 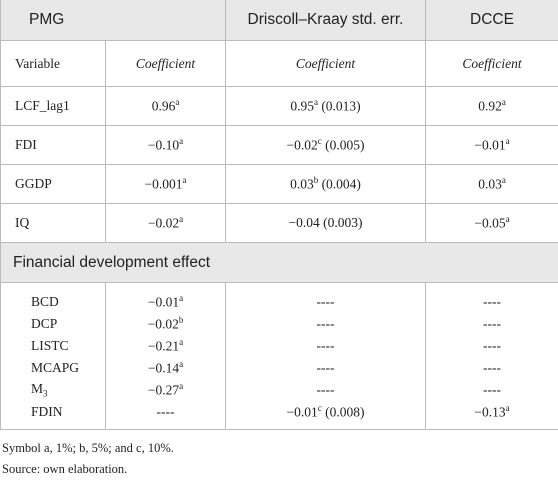 I want to click on cell-text: −0.21, so click(x=163, y=346).